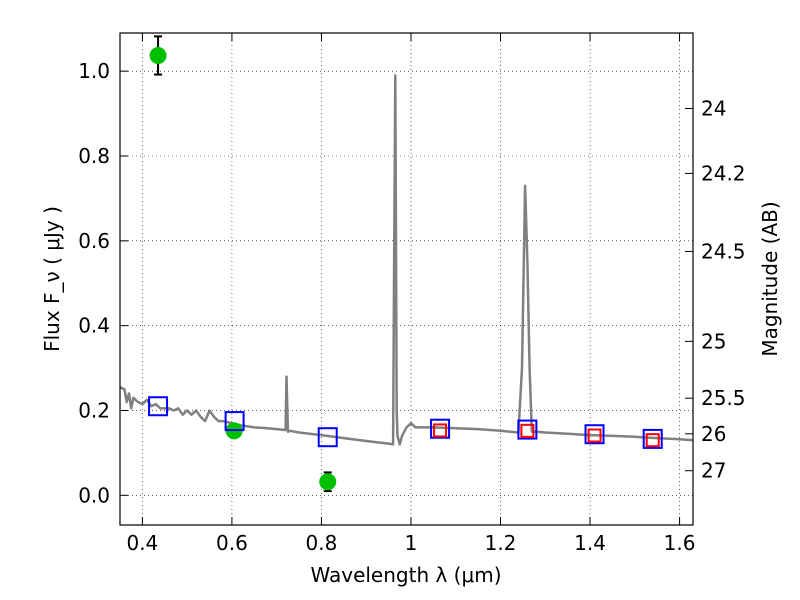 This screenshot has height=600, width=800. What do you see at coordinates (405, 575) in the screenshot?
I see `x-axis-label: Wavelength λ (μm)` at bounding box center [405, 575].